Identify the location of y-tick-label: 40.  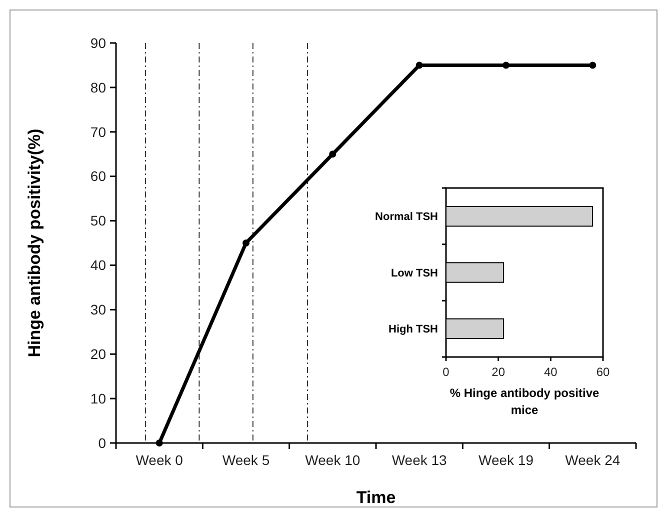
(98, 265).